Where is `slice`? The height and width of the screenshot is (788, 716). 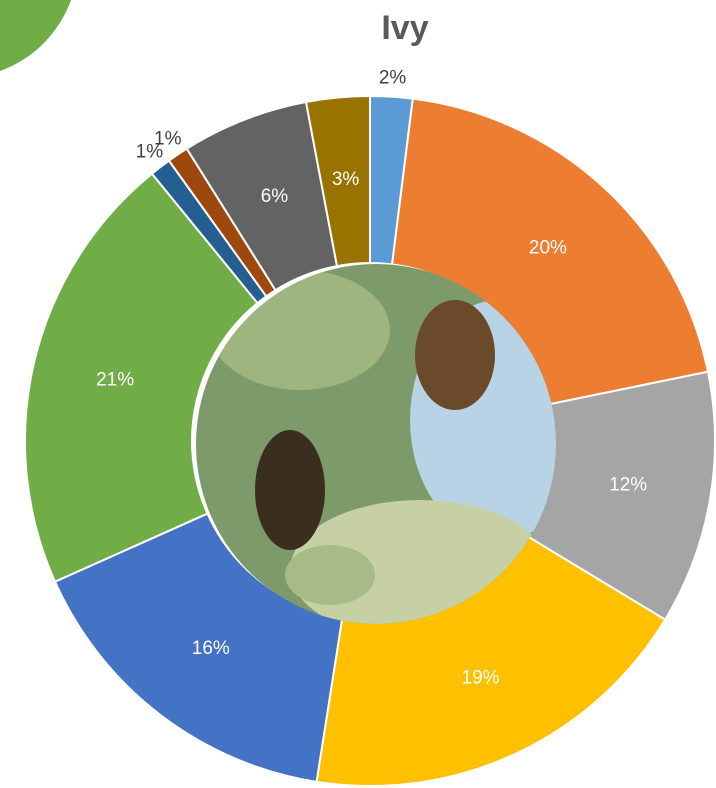
slice is located at coordinates (337, 181).